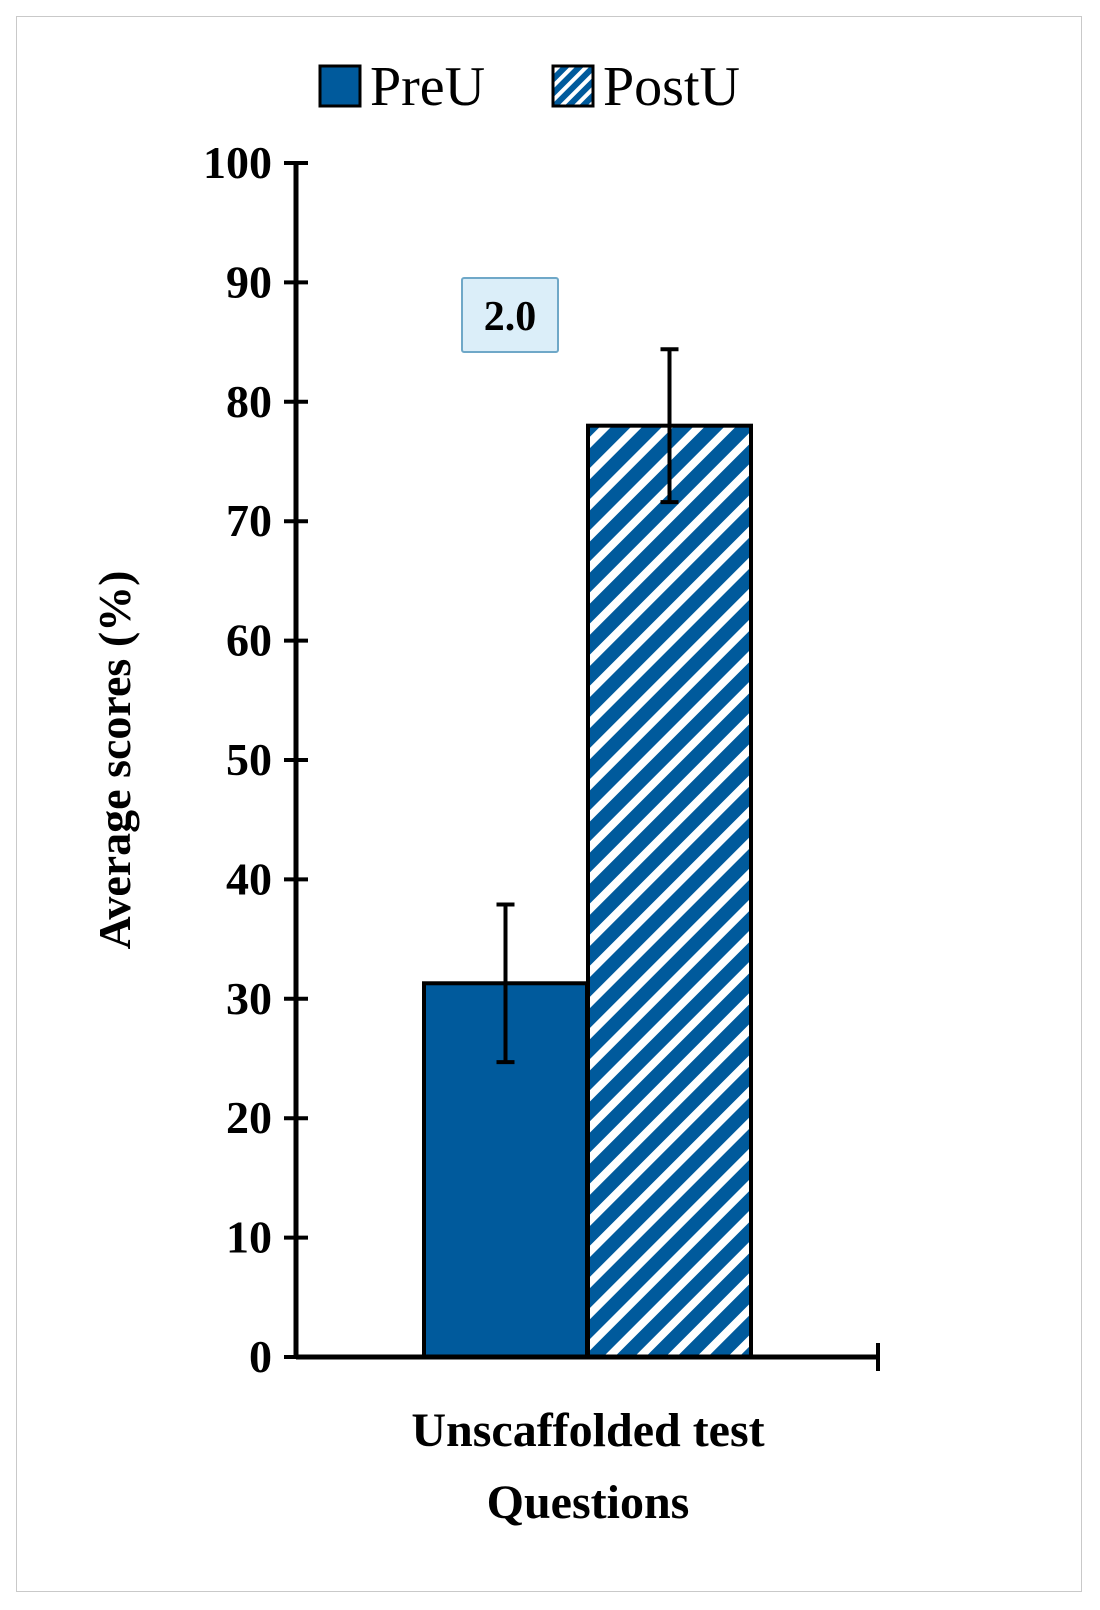 The image size is (1100, 1610). Describe the element at coordinates (573, 86) in the screenshot. I see `legend-swatch-postu` at that location.